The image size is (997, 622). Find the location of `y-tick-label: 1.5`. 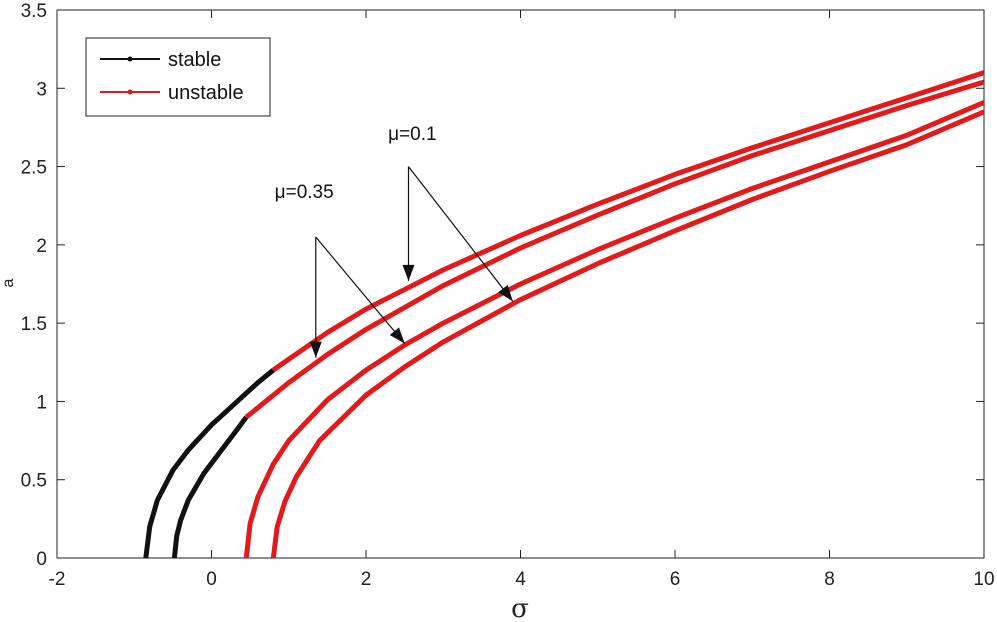

y-tick-label: 1.5 is located at coordinates (34, 324).